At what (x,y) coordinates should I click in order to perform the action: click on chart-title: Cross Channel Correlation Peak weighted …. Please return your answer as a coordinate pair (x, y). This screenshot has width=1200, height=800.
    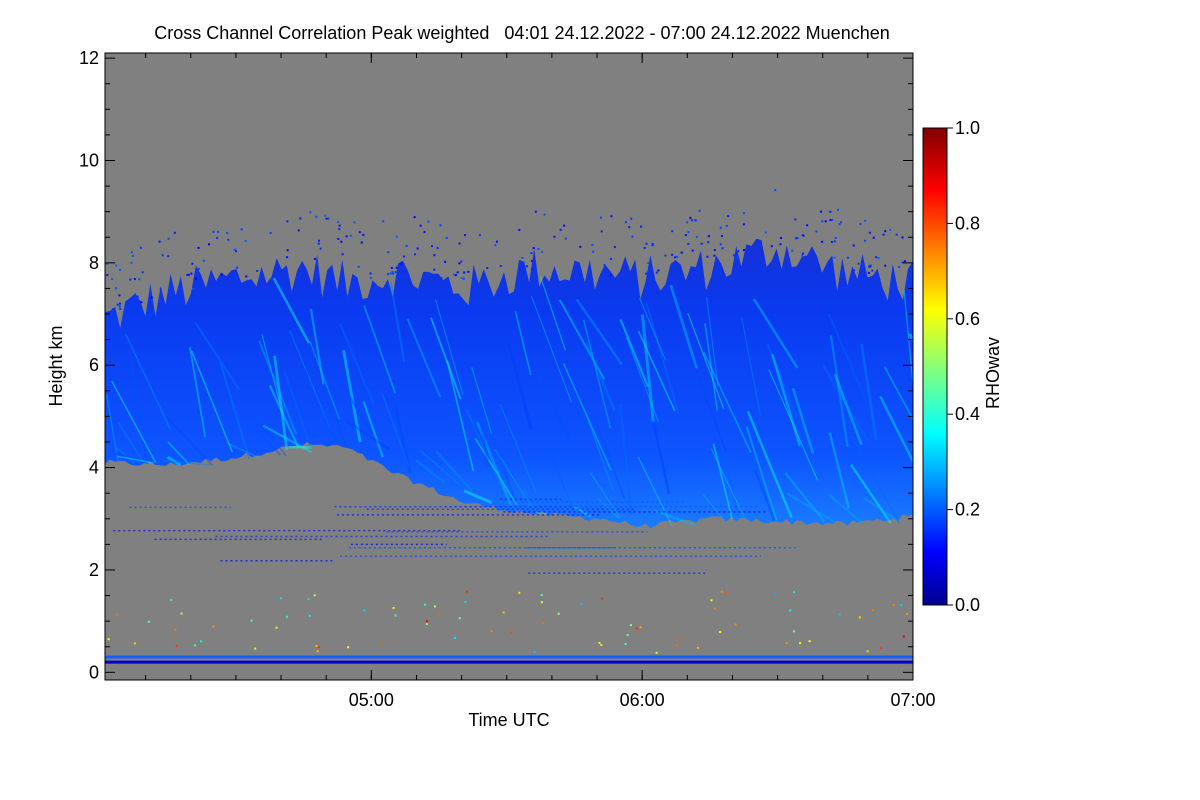
    Looking at the image, I should click on (522, 33).